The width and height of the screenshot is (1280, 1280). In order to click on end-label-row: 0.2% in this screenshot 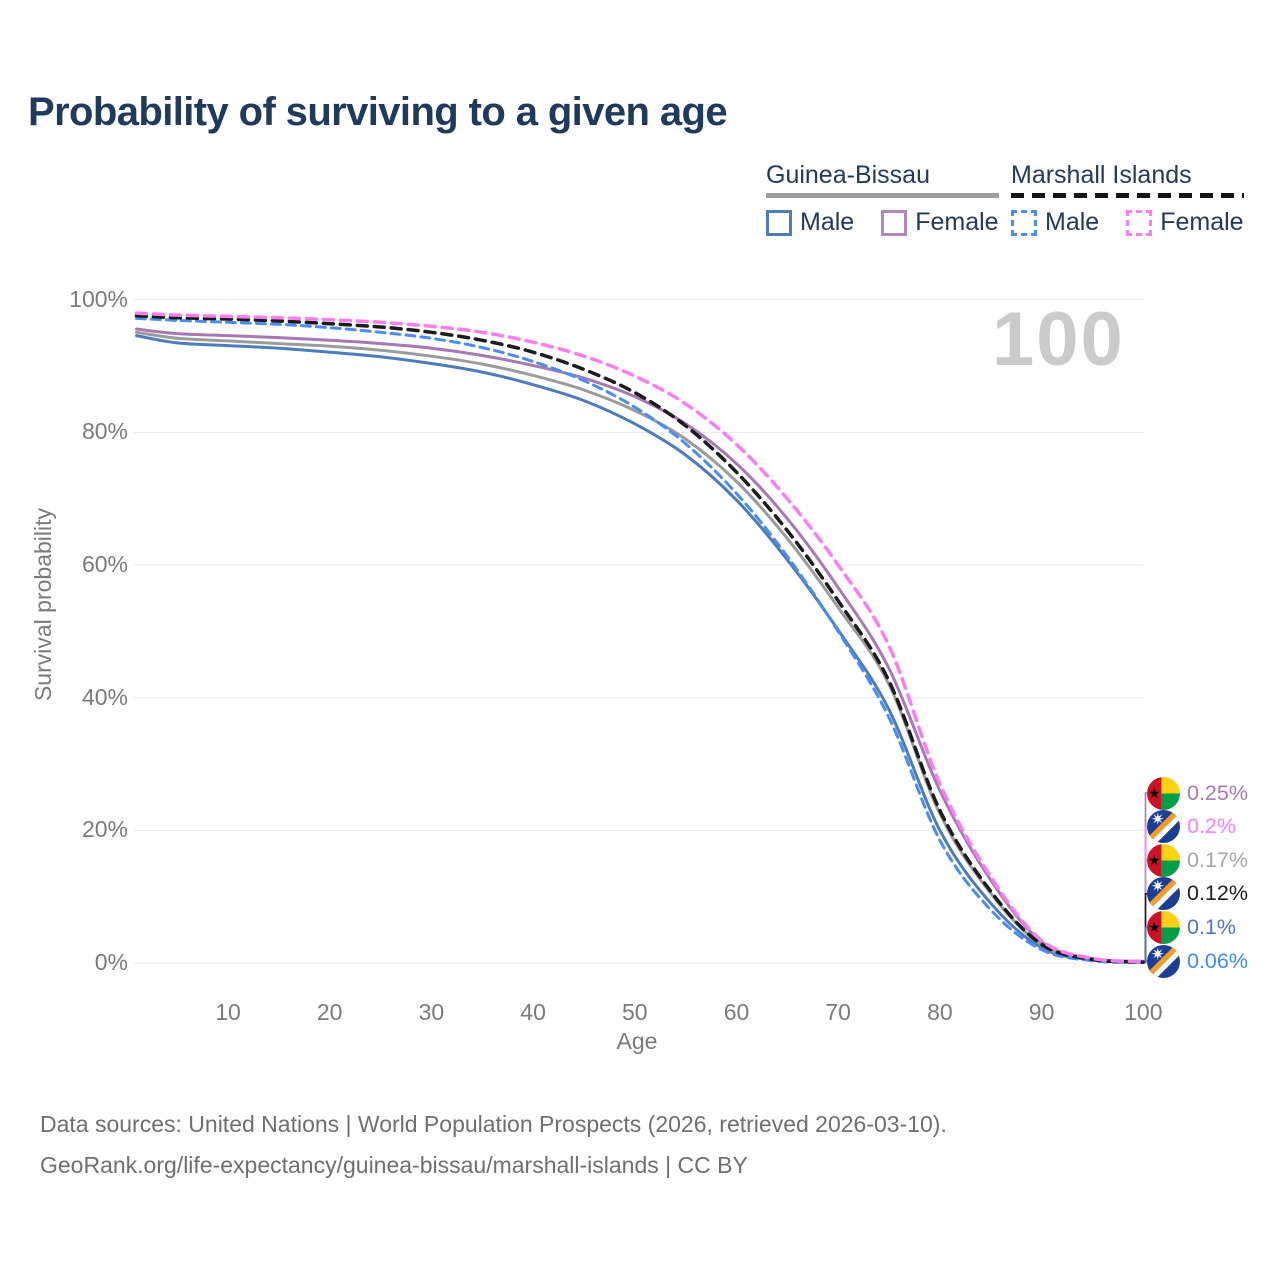, I will do `click(1192, 827)`.